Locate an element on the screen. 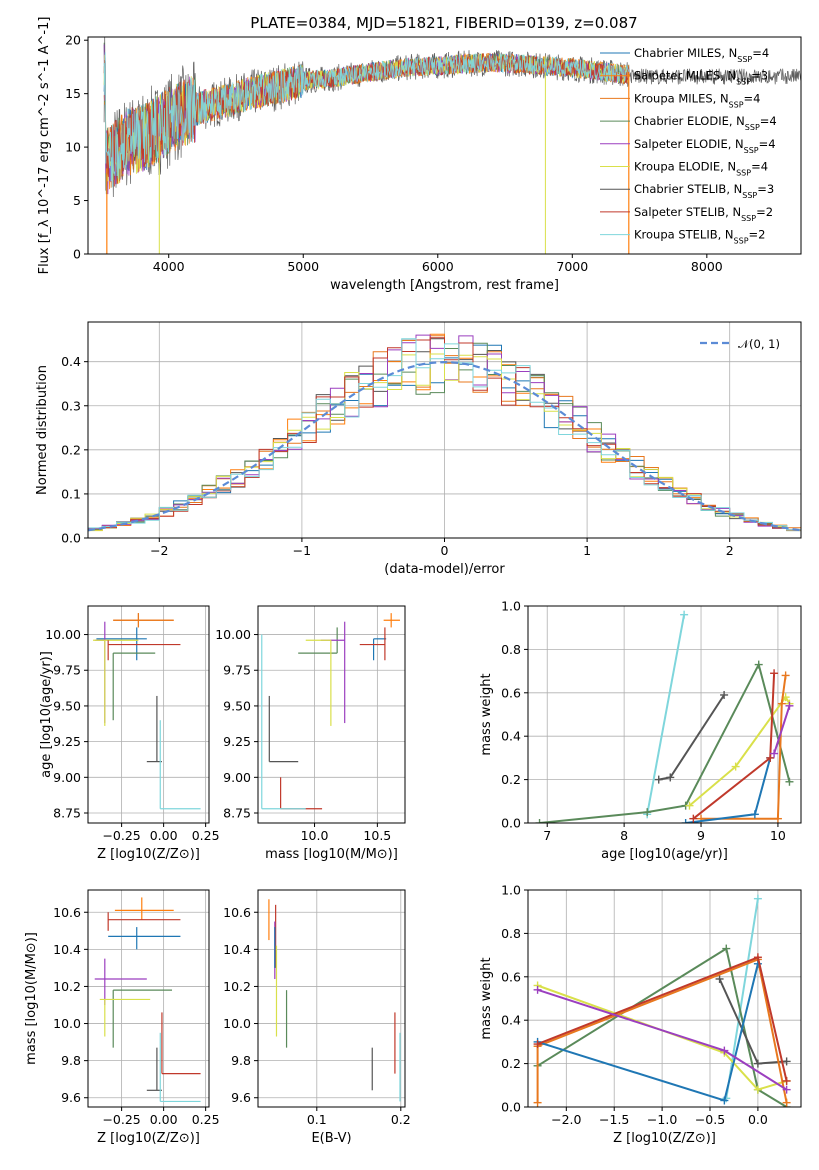 The image size is (819, 1170). y-tick-label: 0.0 is located at coordinates (511, 823).